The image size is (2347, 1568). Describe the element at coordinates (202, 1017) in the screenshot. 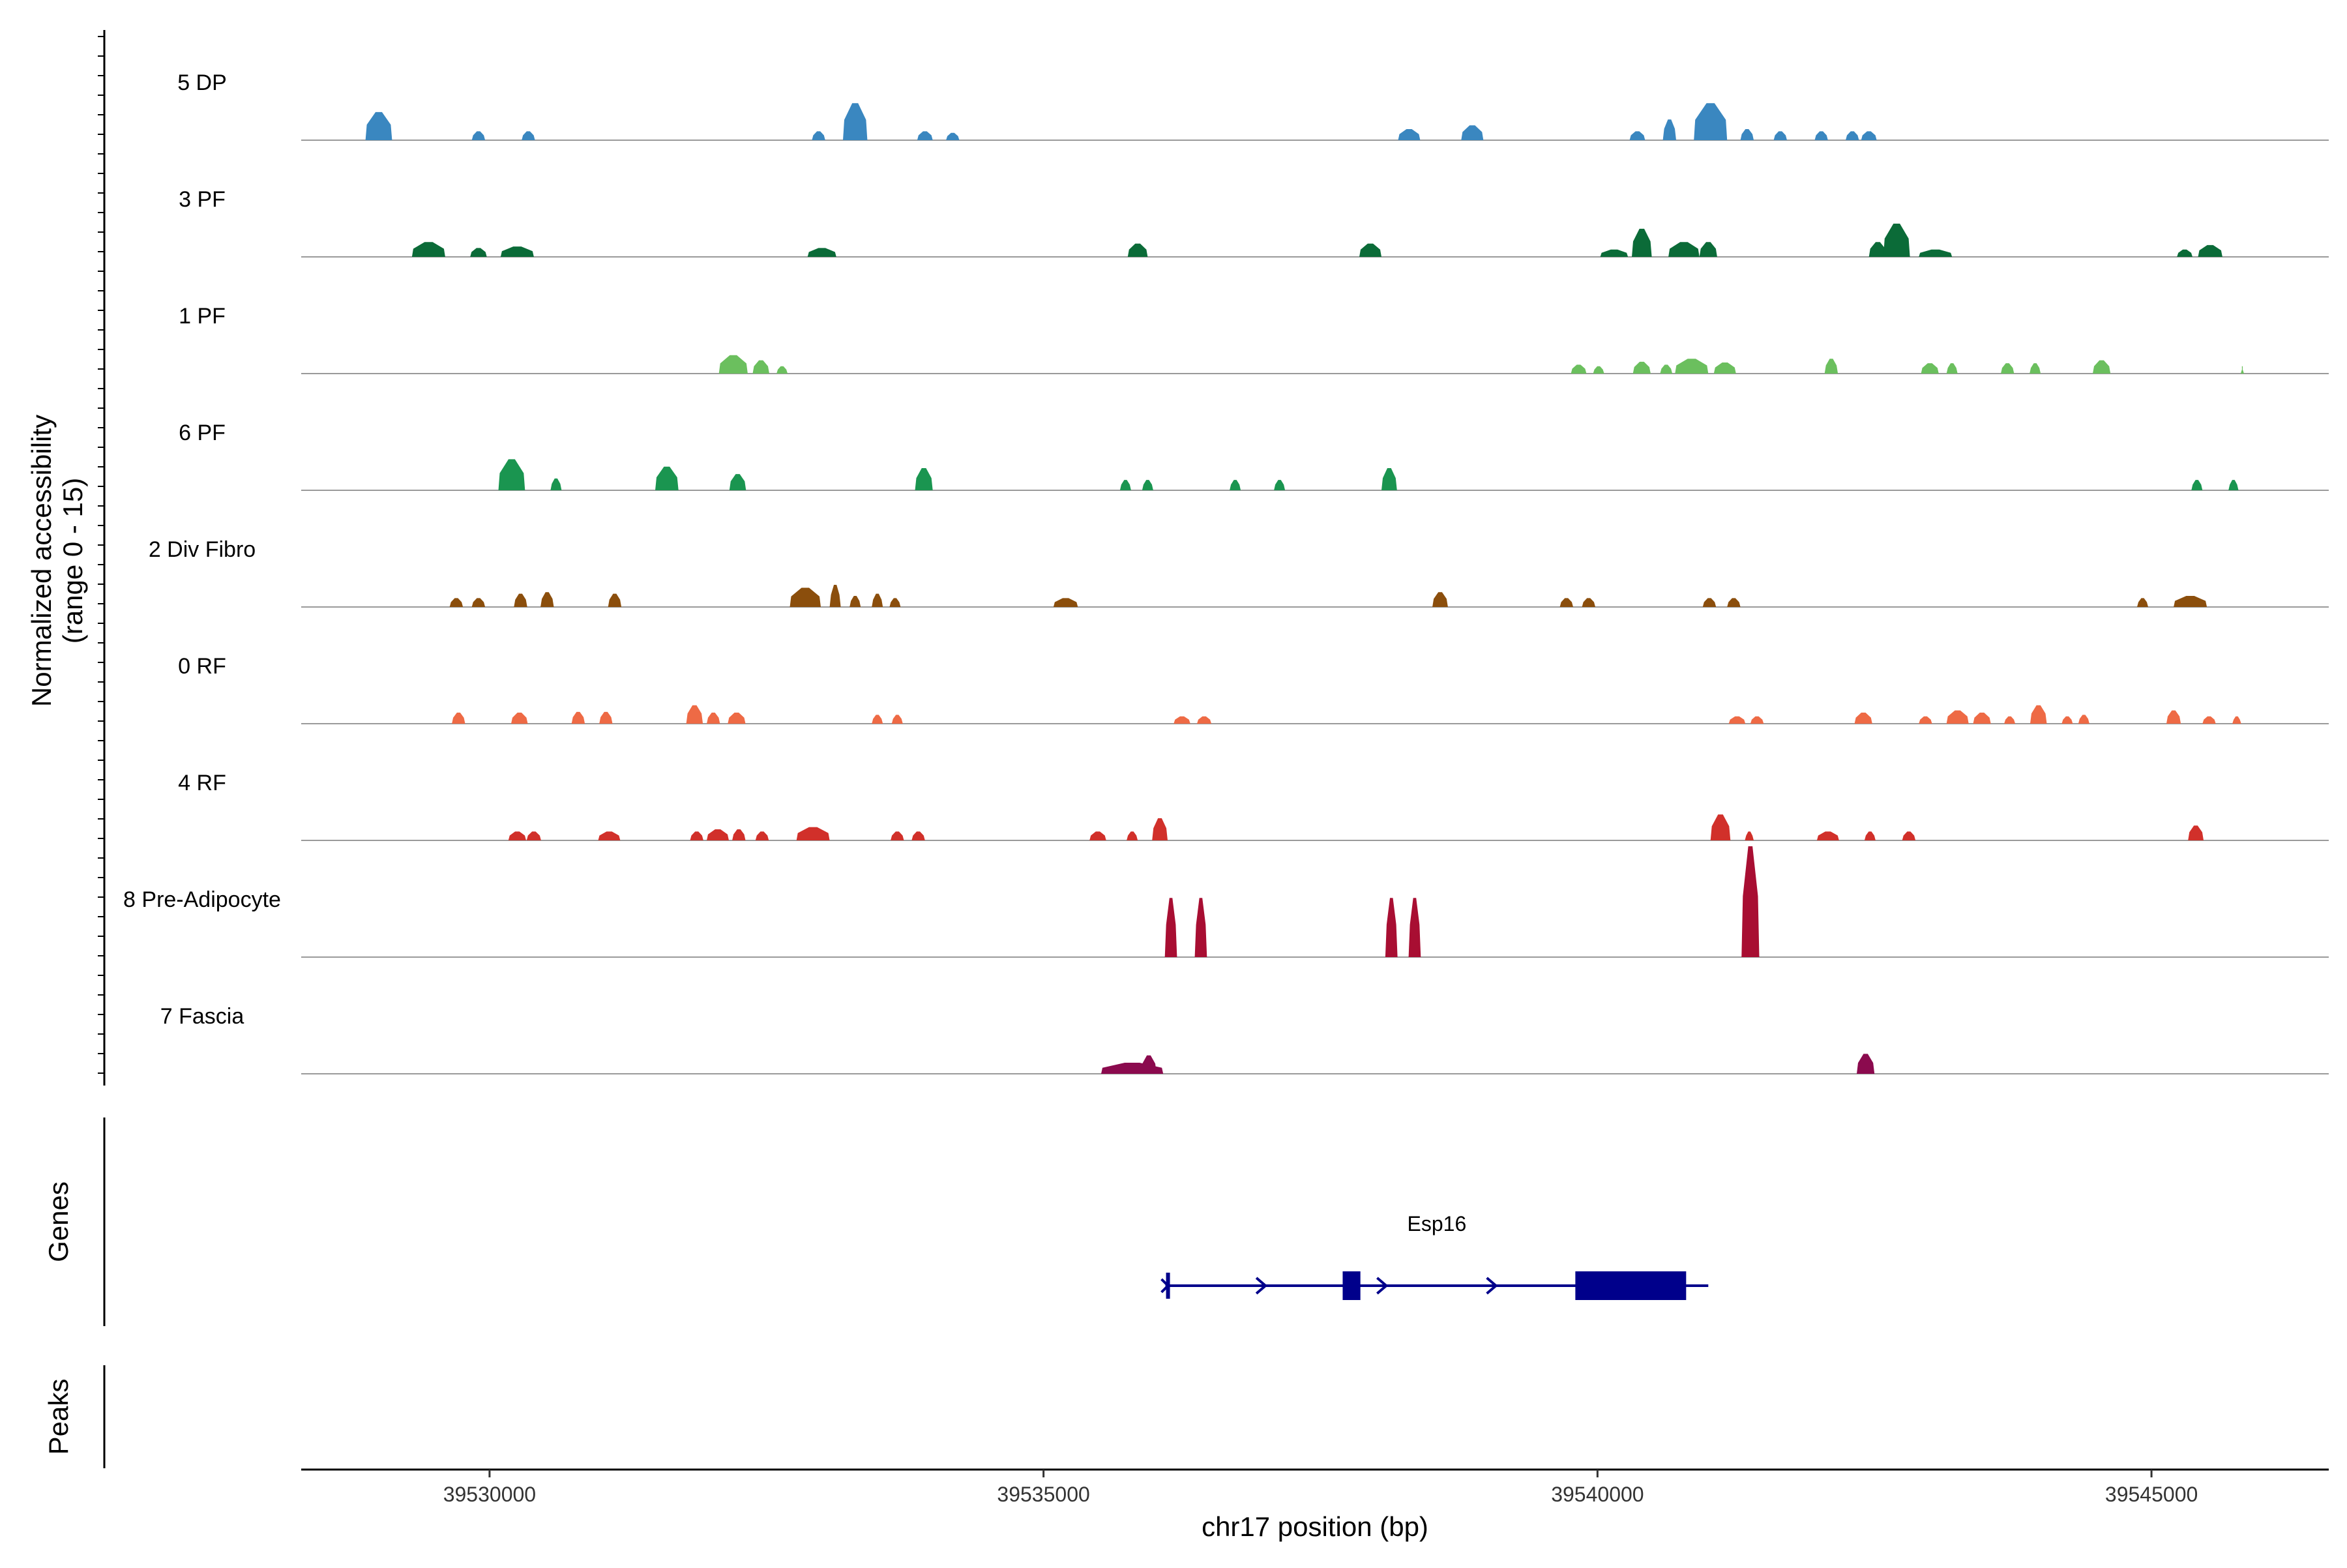

I see `track-label: 7 Fascia` at that location.